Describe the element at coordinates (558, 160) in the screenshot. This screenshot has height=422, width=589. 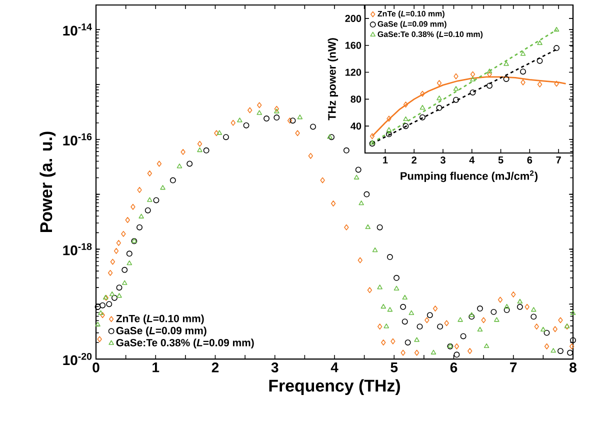
I see `x-tick-label: 7` at that location.